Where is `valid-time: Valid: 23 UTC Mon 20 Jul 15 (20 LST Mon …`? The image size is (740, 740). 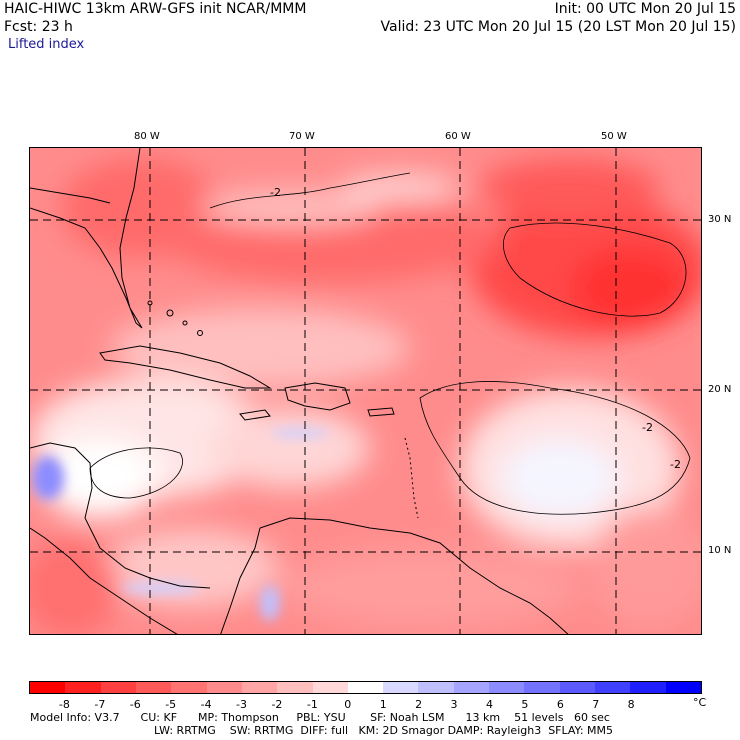 valid-time: Valid: 23 UTC Mon 20 Jul 15 (20 LST Mon … is located at coordinates (558, 27).